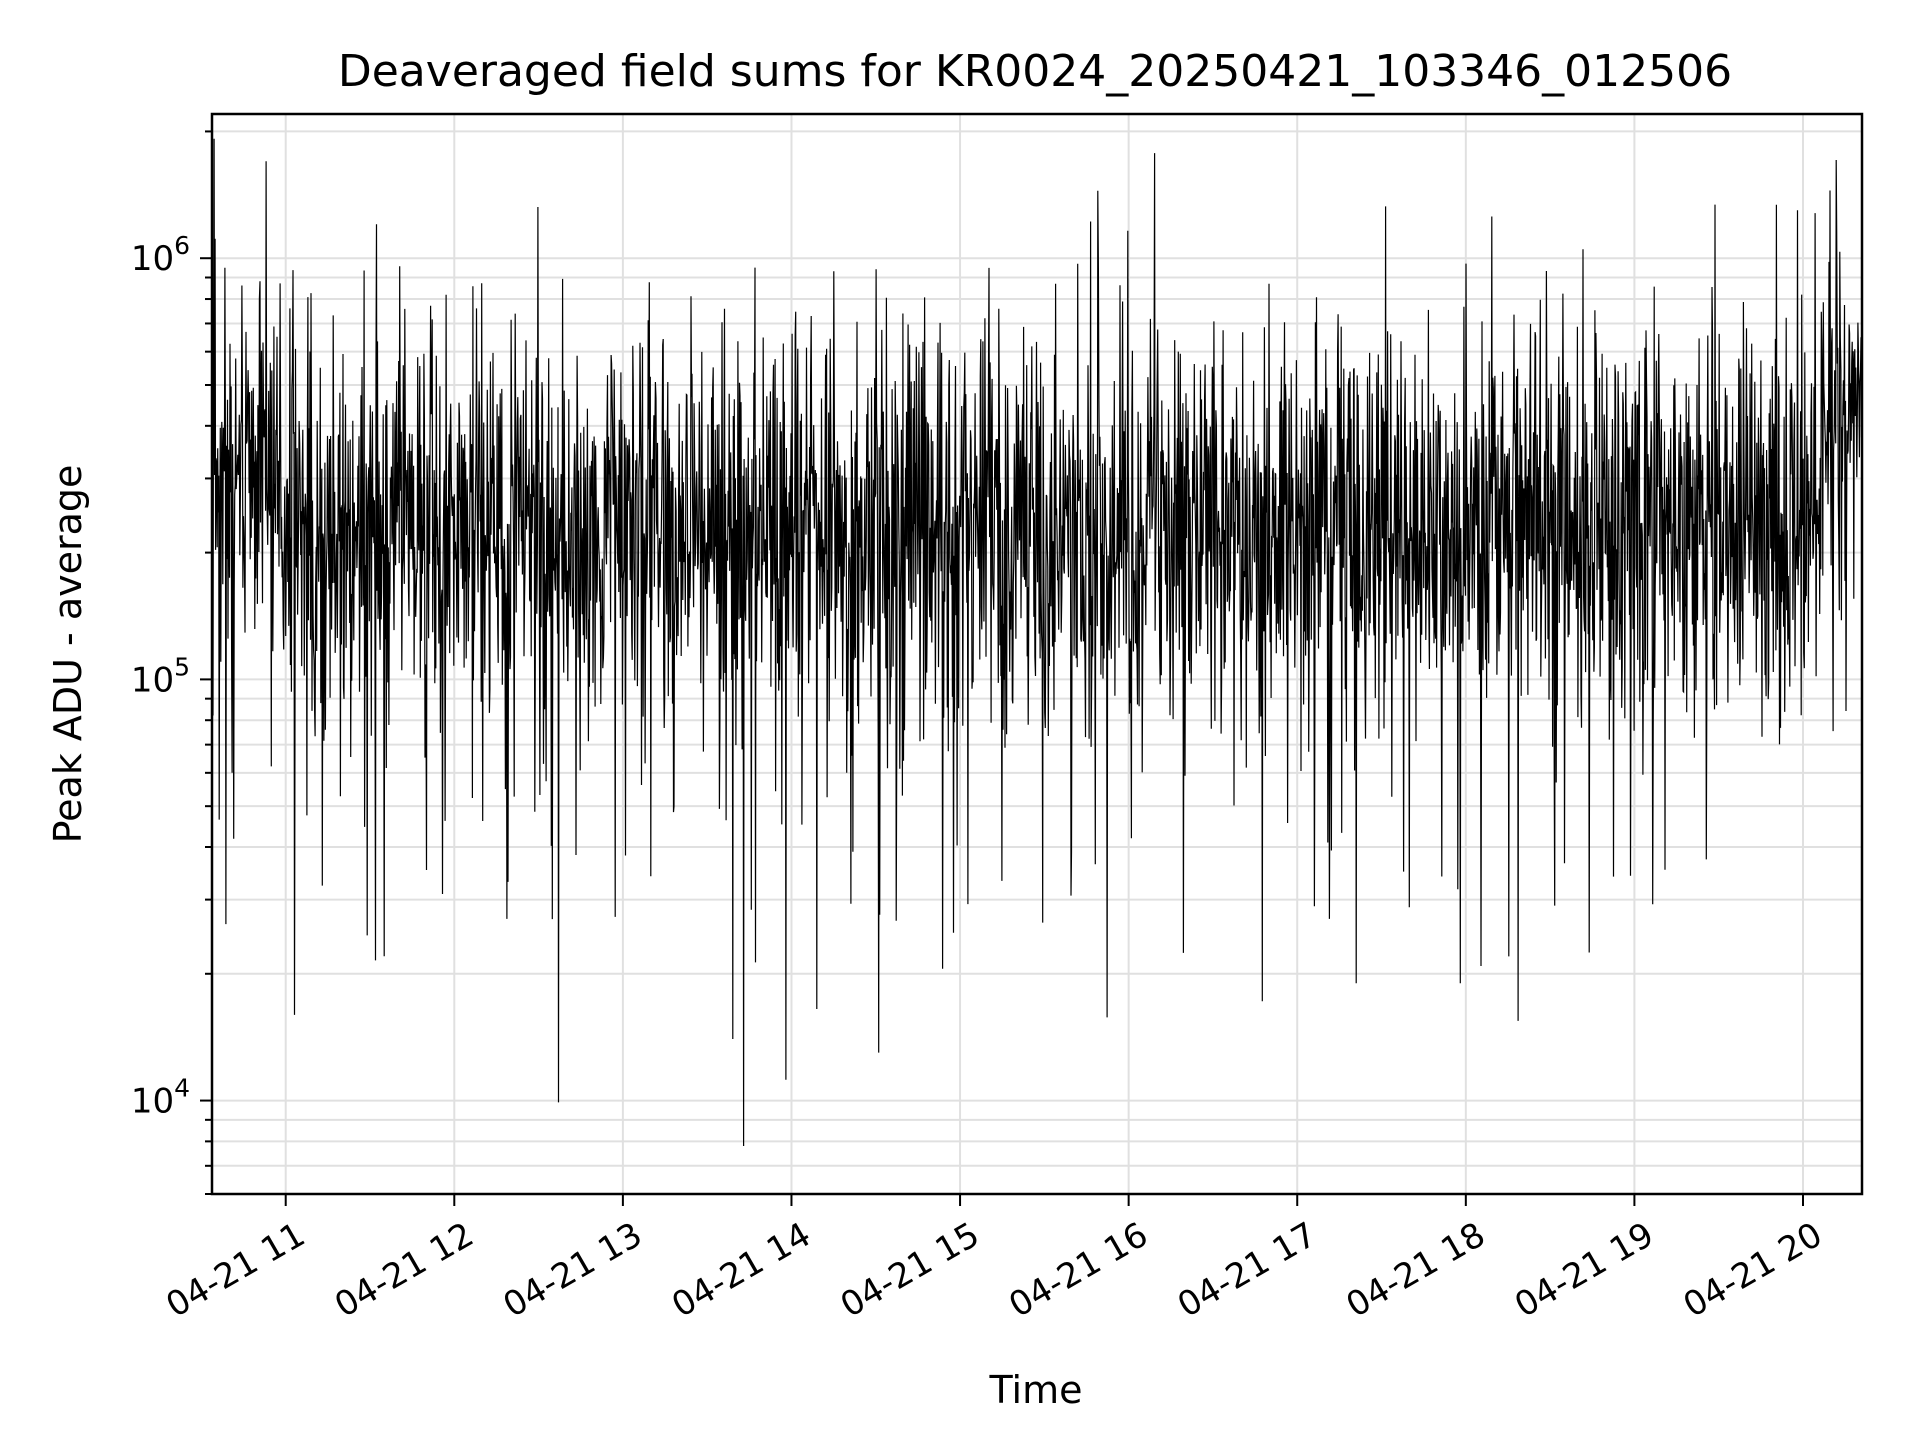 This screenshot has height=1440, width=1920. Describe the element at coordinates (160, 1098) in the screenshot. I see `y-tick-label: 10⁴` at that location.